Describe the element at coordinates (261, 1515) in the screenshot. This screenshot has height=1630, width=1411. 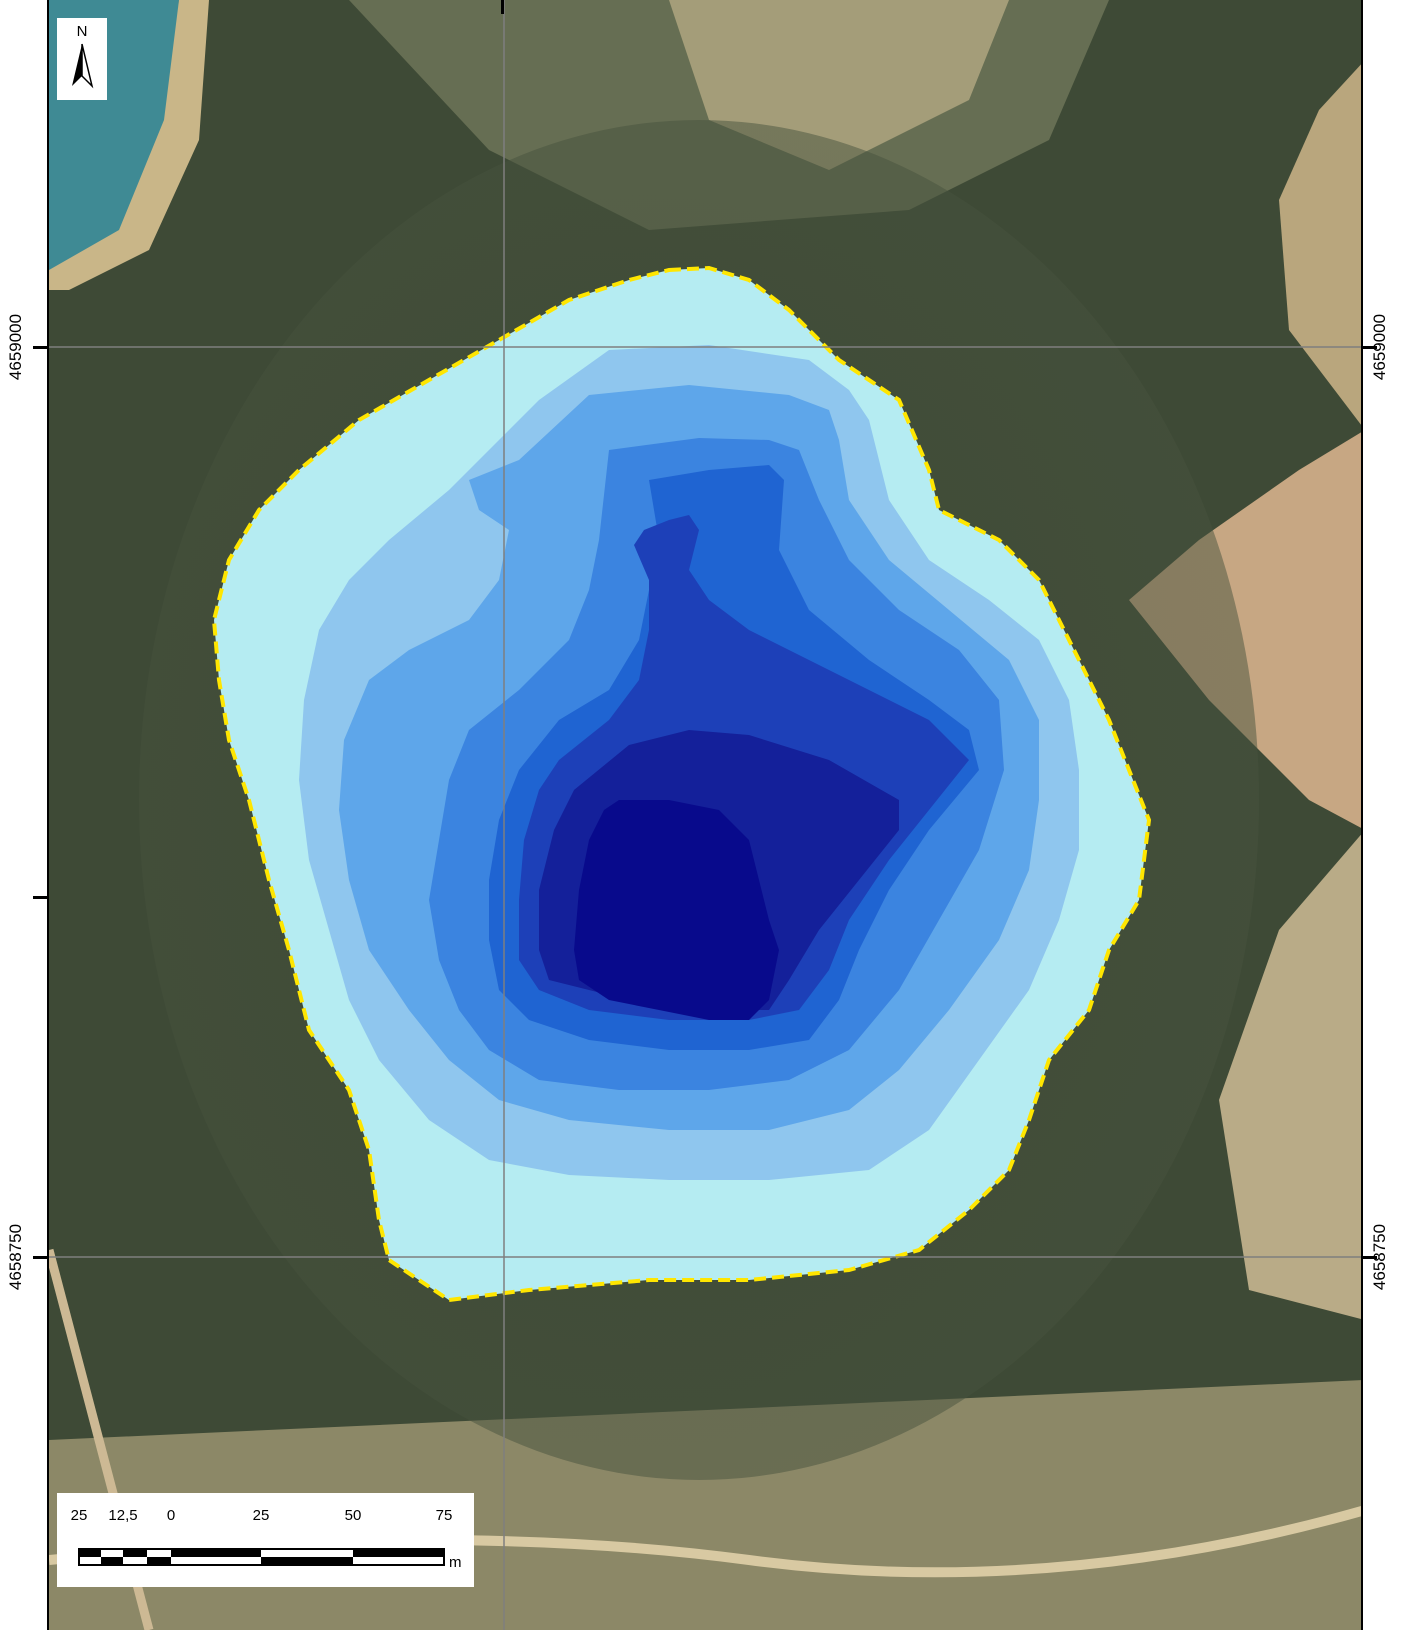
I see `scale-label-25: 25` at that location.